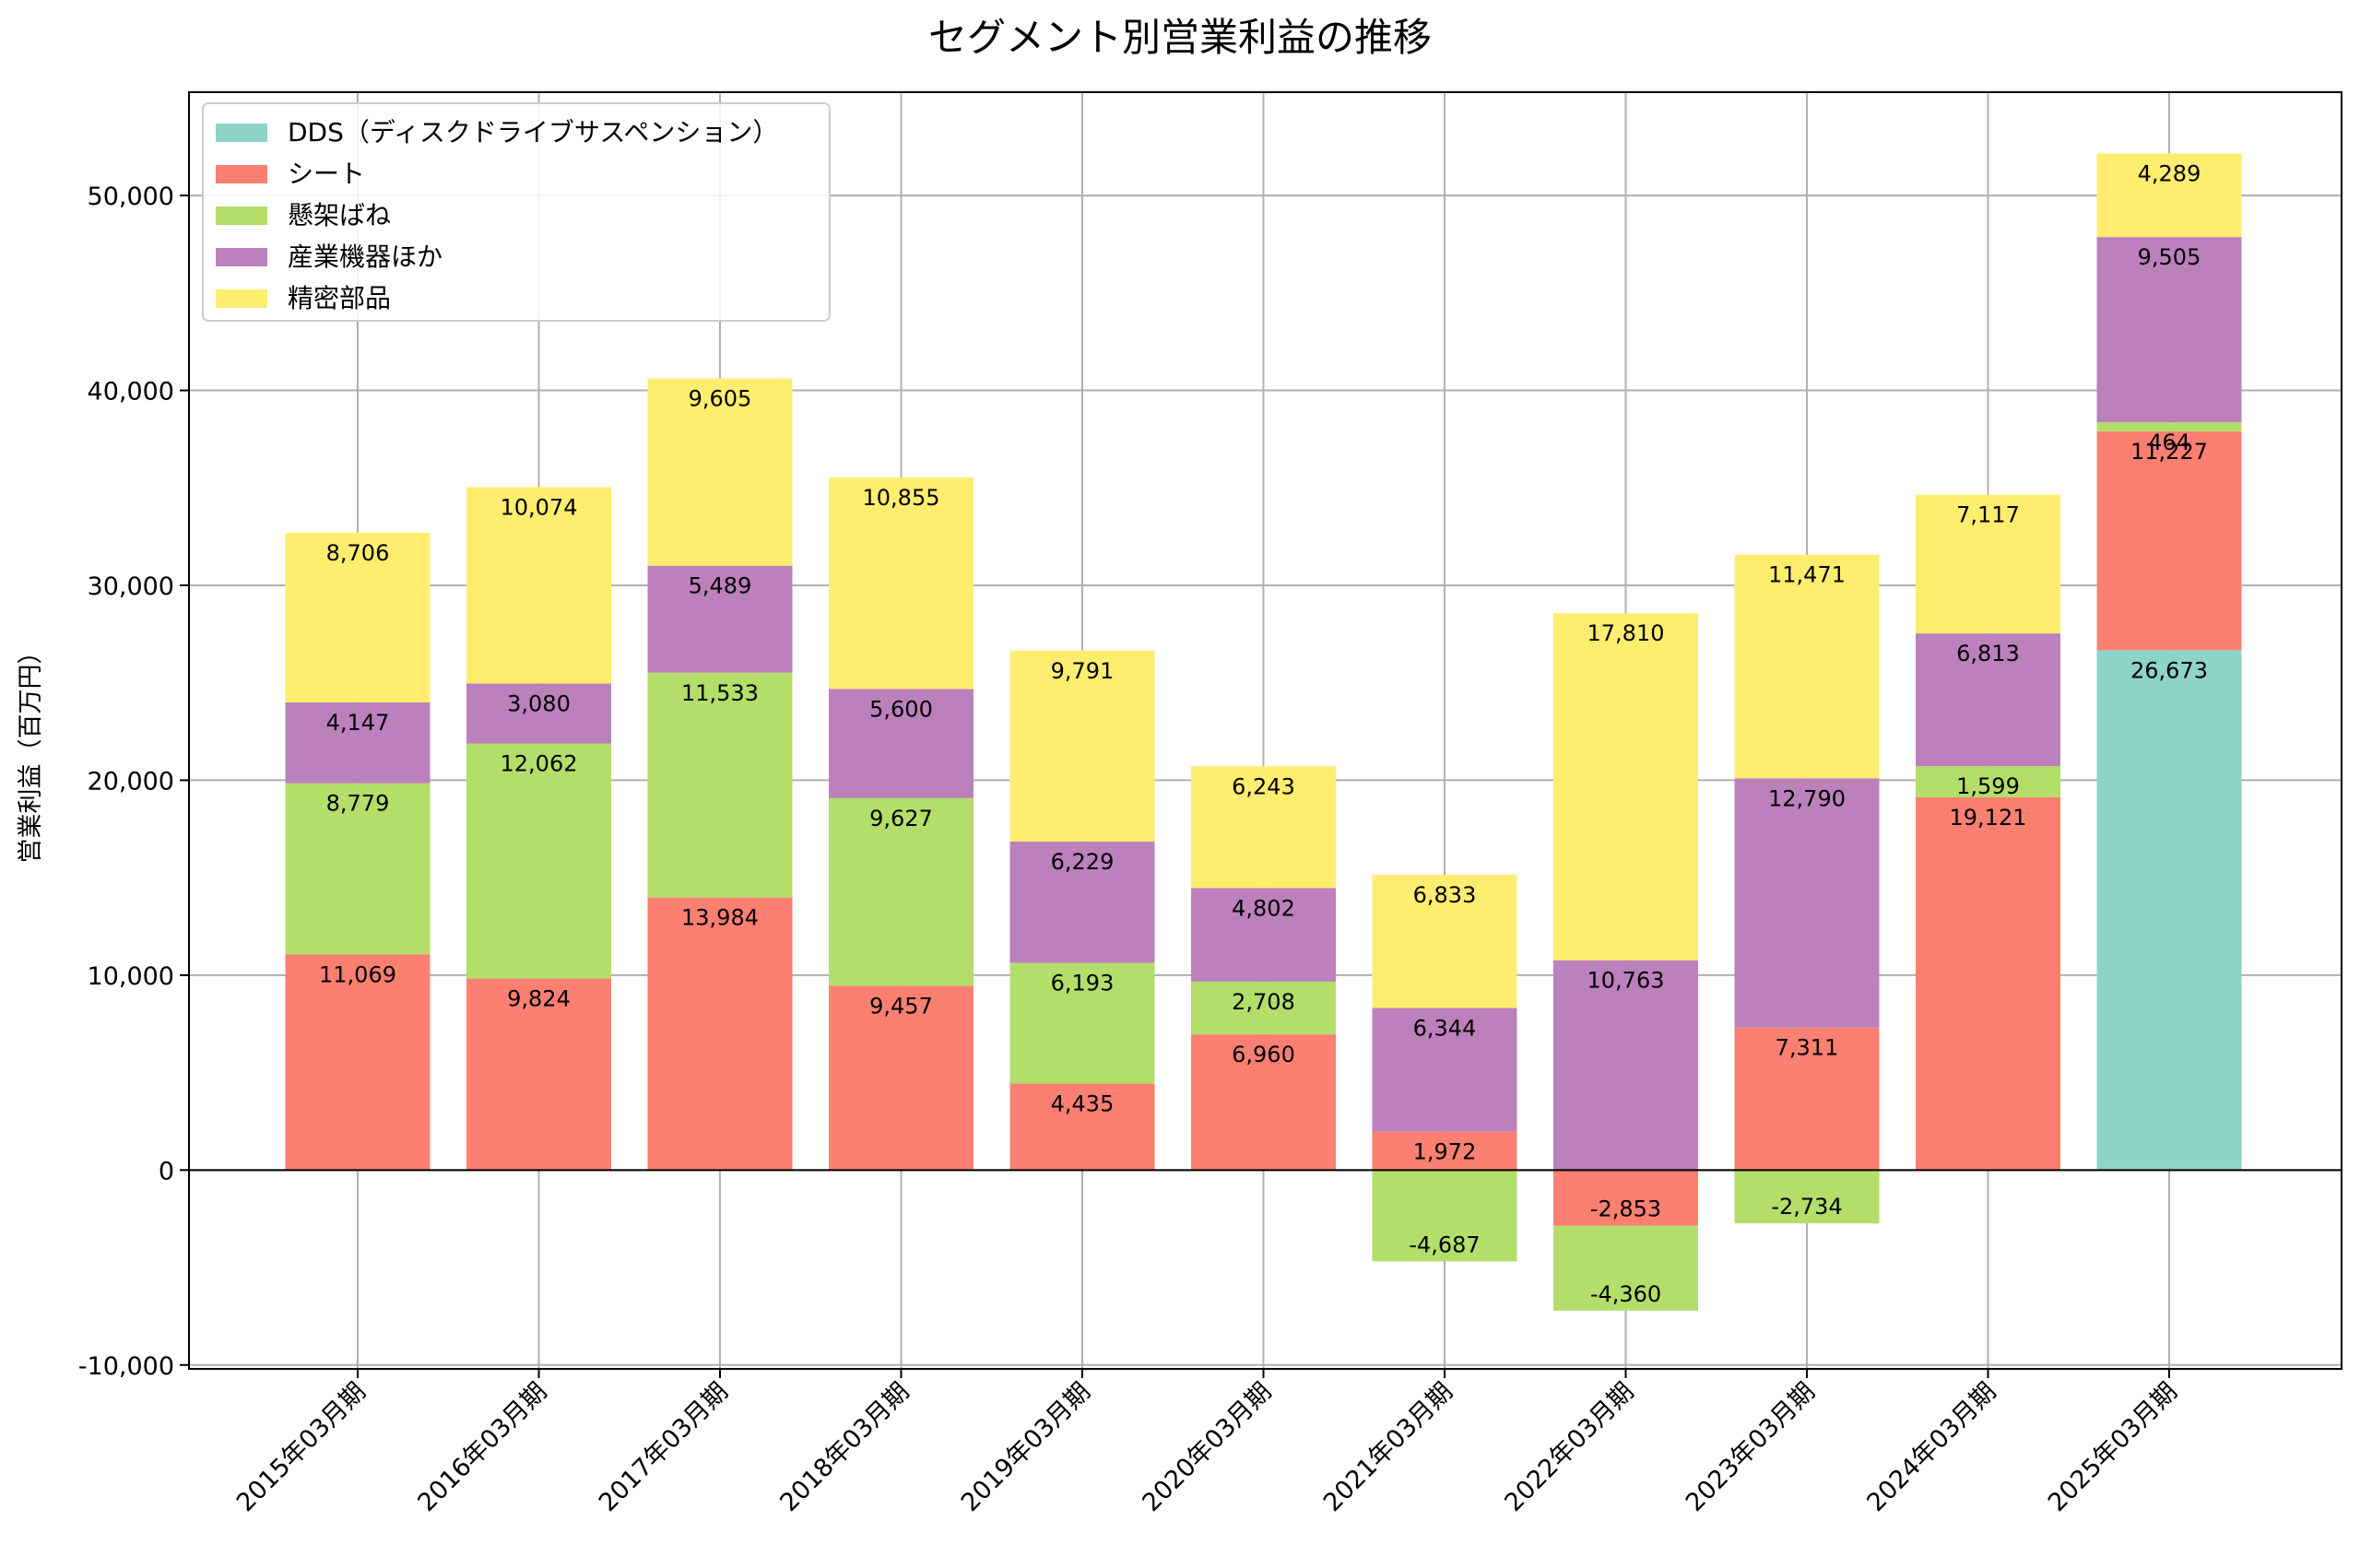 The width and height of the screenshot is (2360, 1568). I want to click on data-label: 11,471, so click(1807, 575).